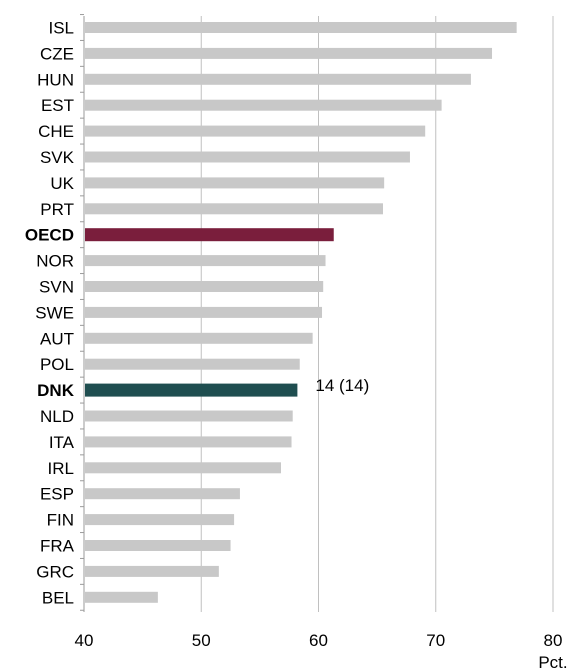 This screenshot has height=672, width=573. Describe the element at coordinates (57, 364) in the screenshot. I see `category-label-pol: POL` at that location.